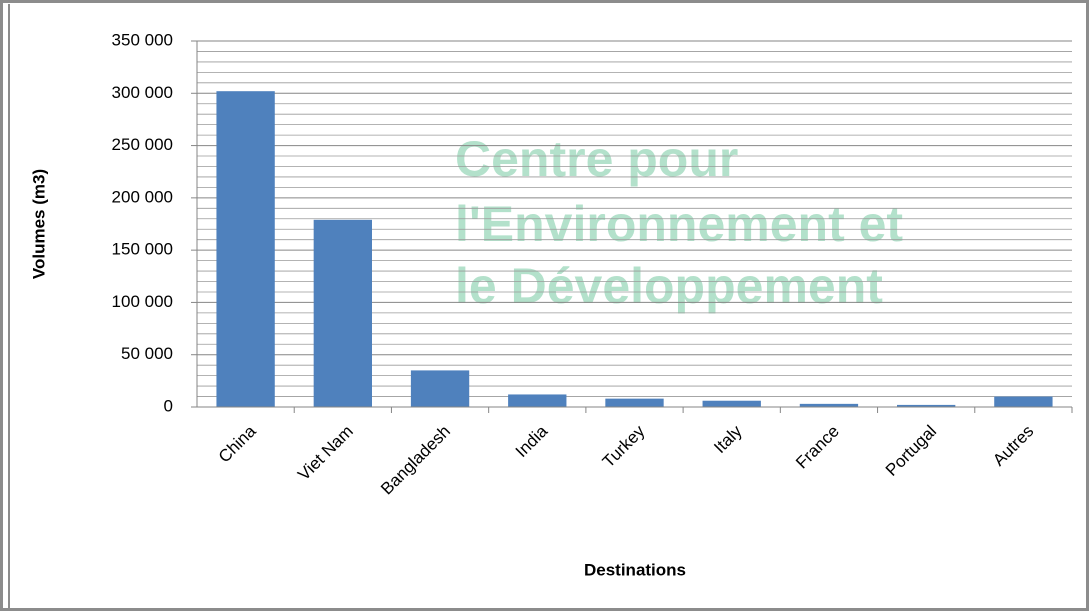 The width and height of the screenshot is (1089, 611). I want to click on y-tick-label: 0, so click(168, 405).